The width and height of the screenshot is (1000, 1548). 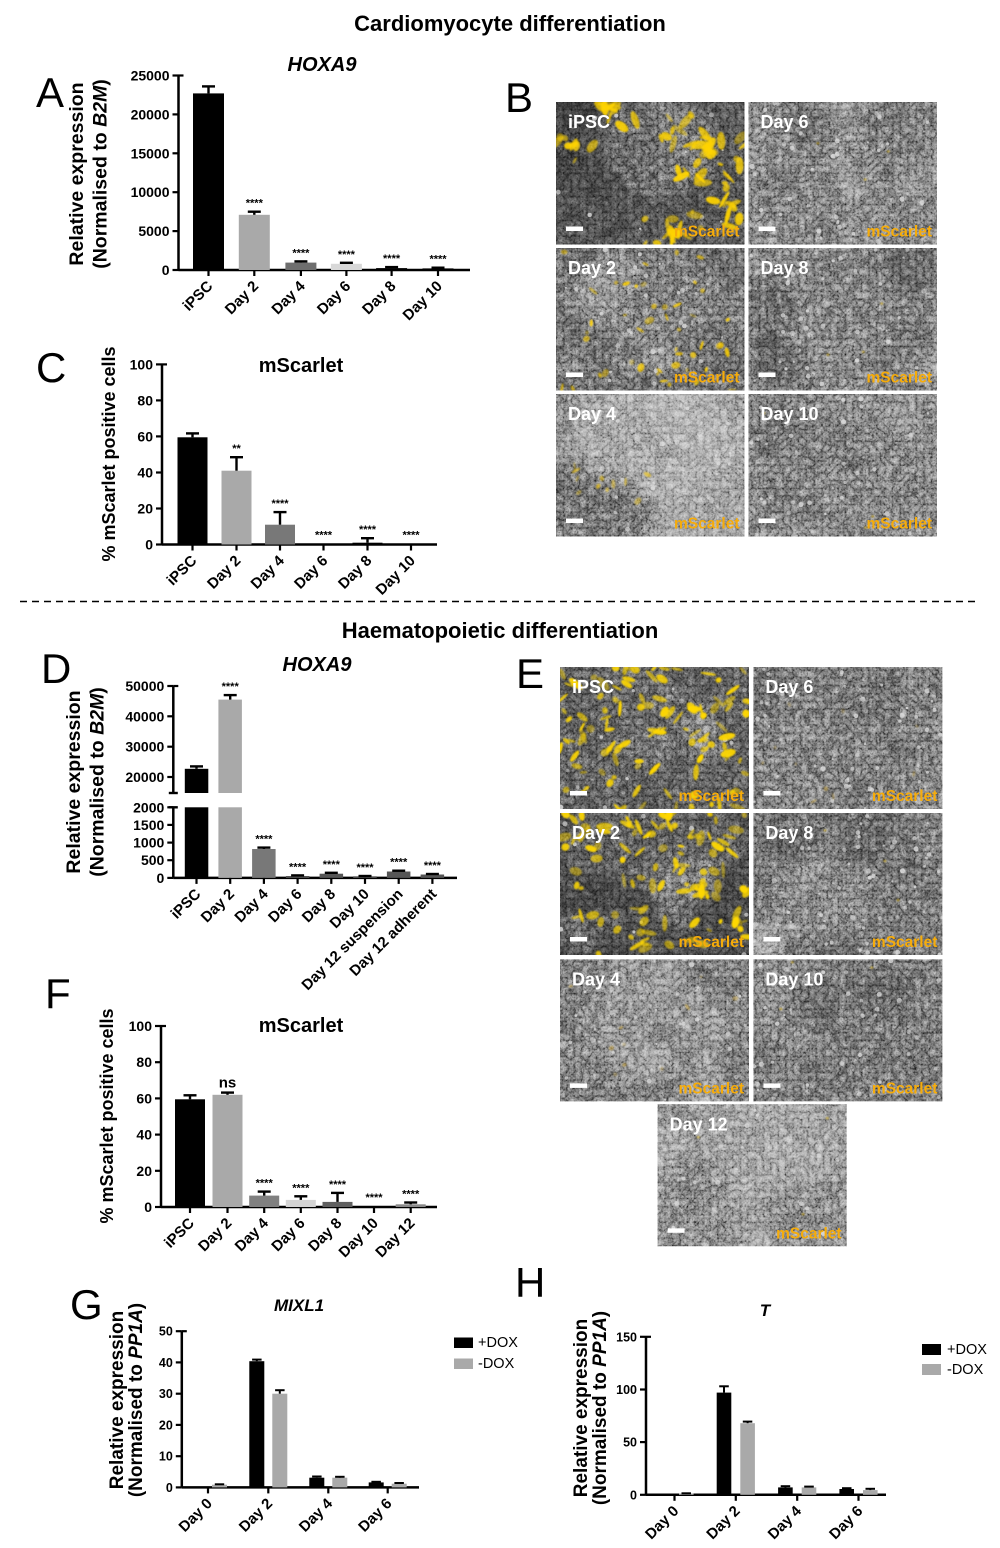 I want to click on svg-text: 10, so click(x=166, y=1457).